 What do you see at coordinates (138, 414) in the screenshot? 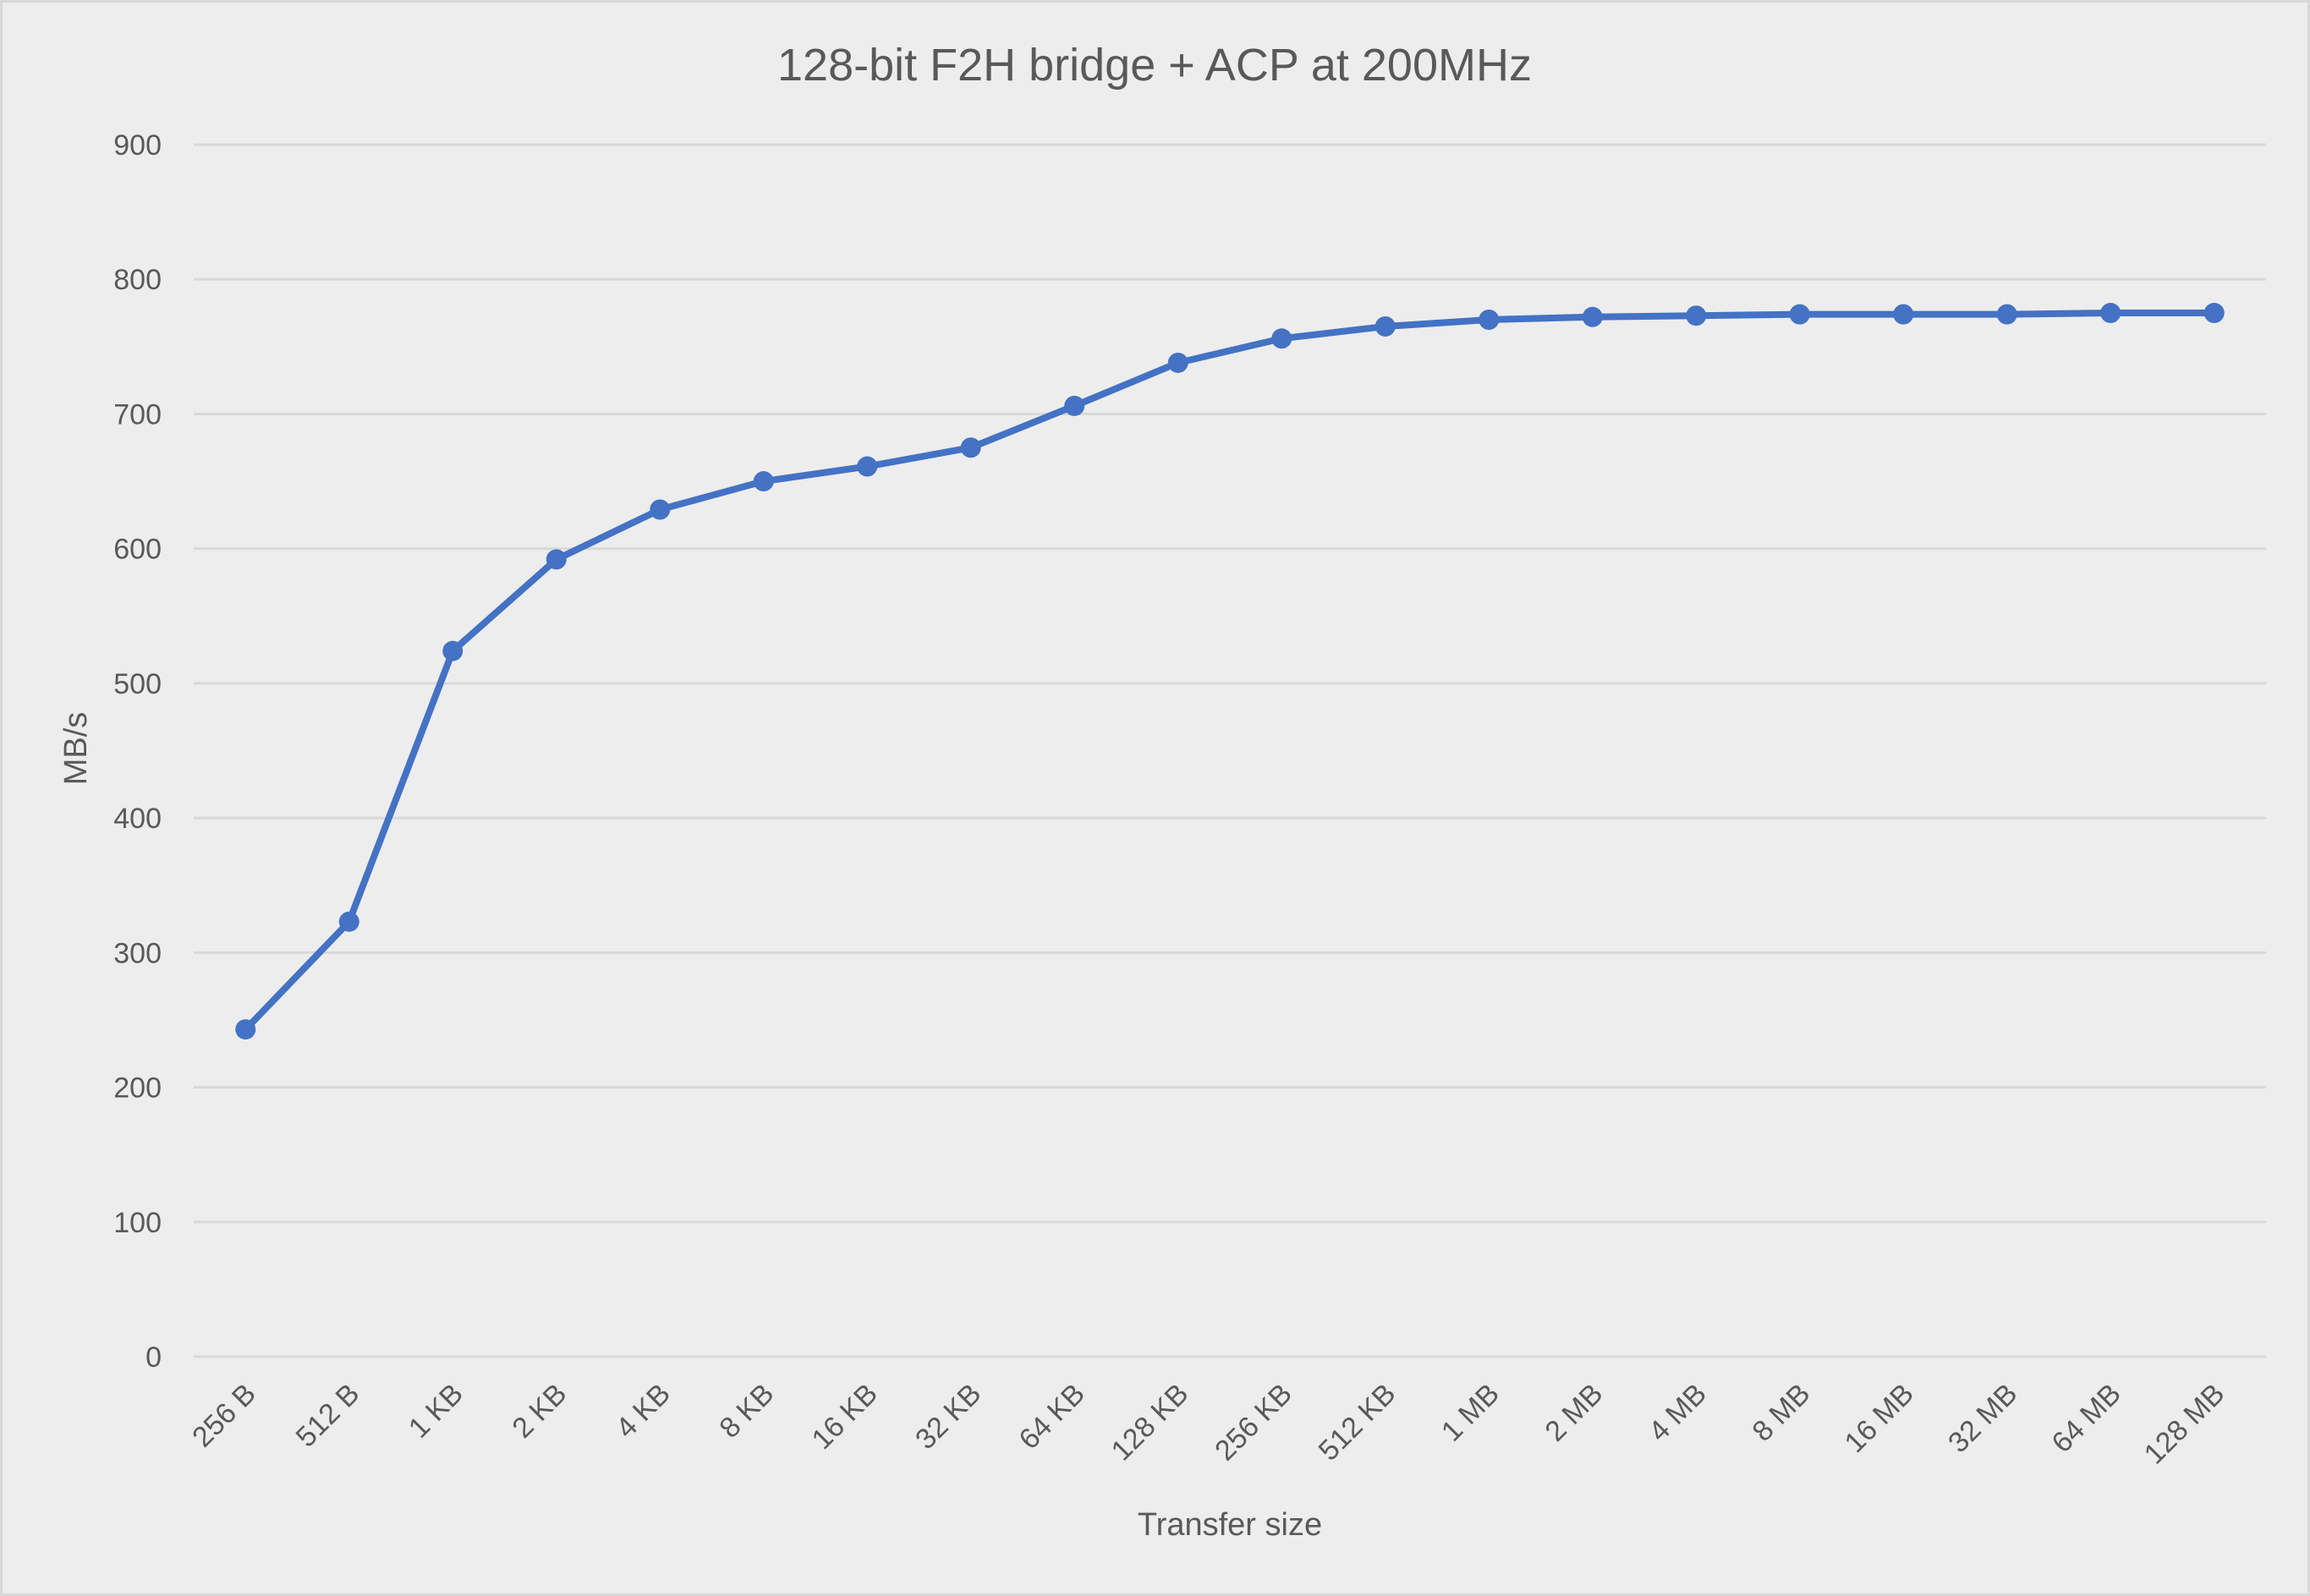
I see `y-tick-label: 700` at bounding box center [138, 414].